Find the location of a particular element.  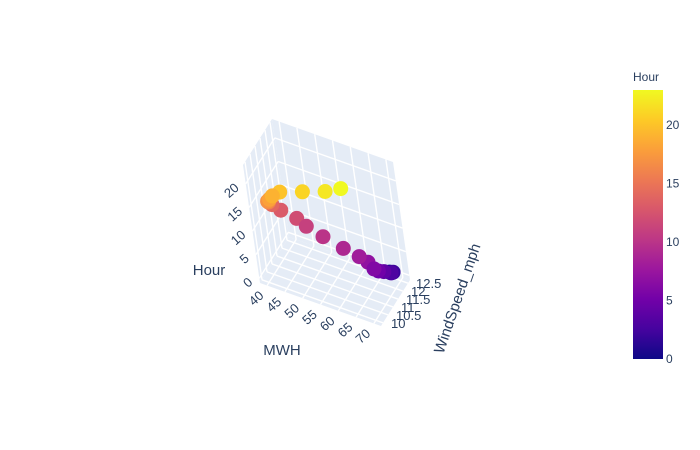

colorbar-tick-label: 10 is located at coordinates (673, 242).